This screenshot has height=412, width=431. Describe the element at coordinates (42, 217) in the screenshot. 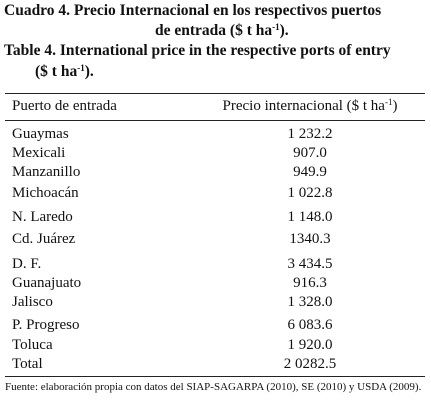

I see `port-cell: N. Laredo` at that location.